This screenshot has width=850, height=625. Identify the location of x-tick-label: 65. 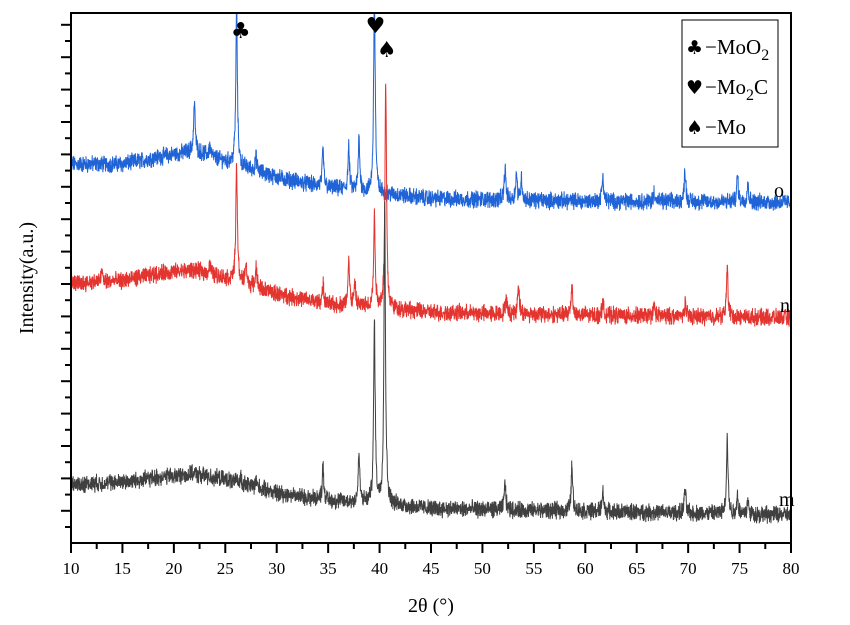
(636, 568).